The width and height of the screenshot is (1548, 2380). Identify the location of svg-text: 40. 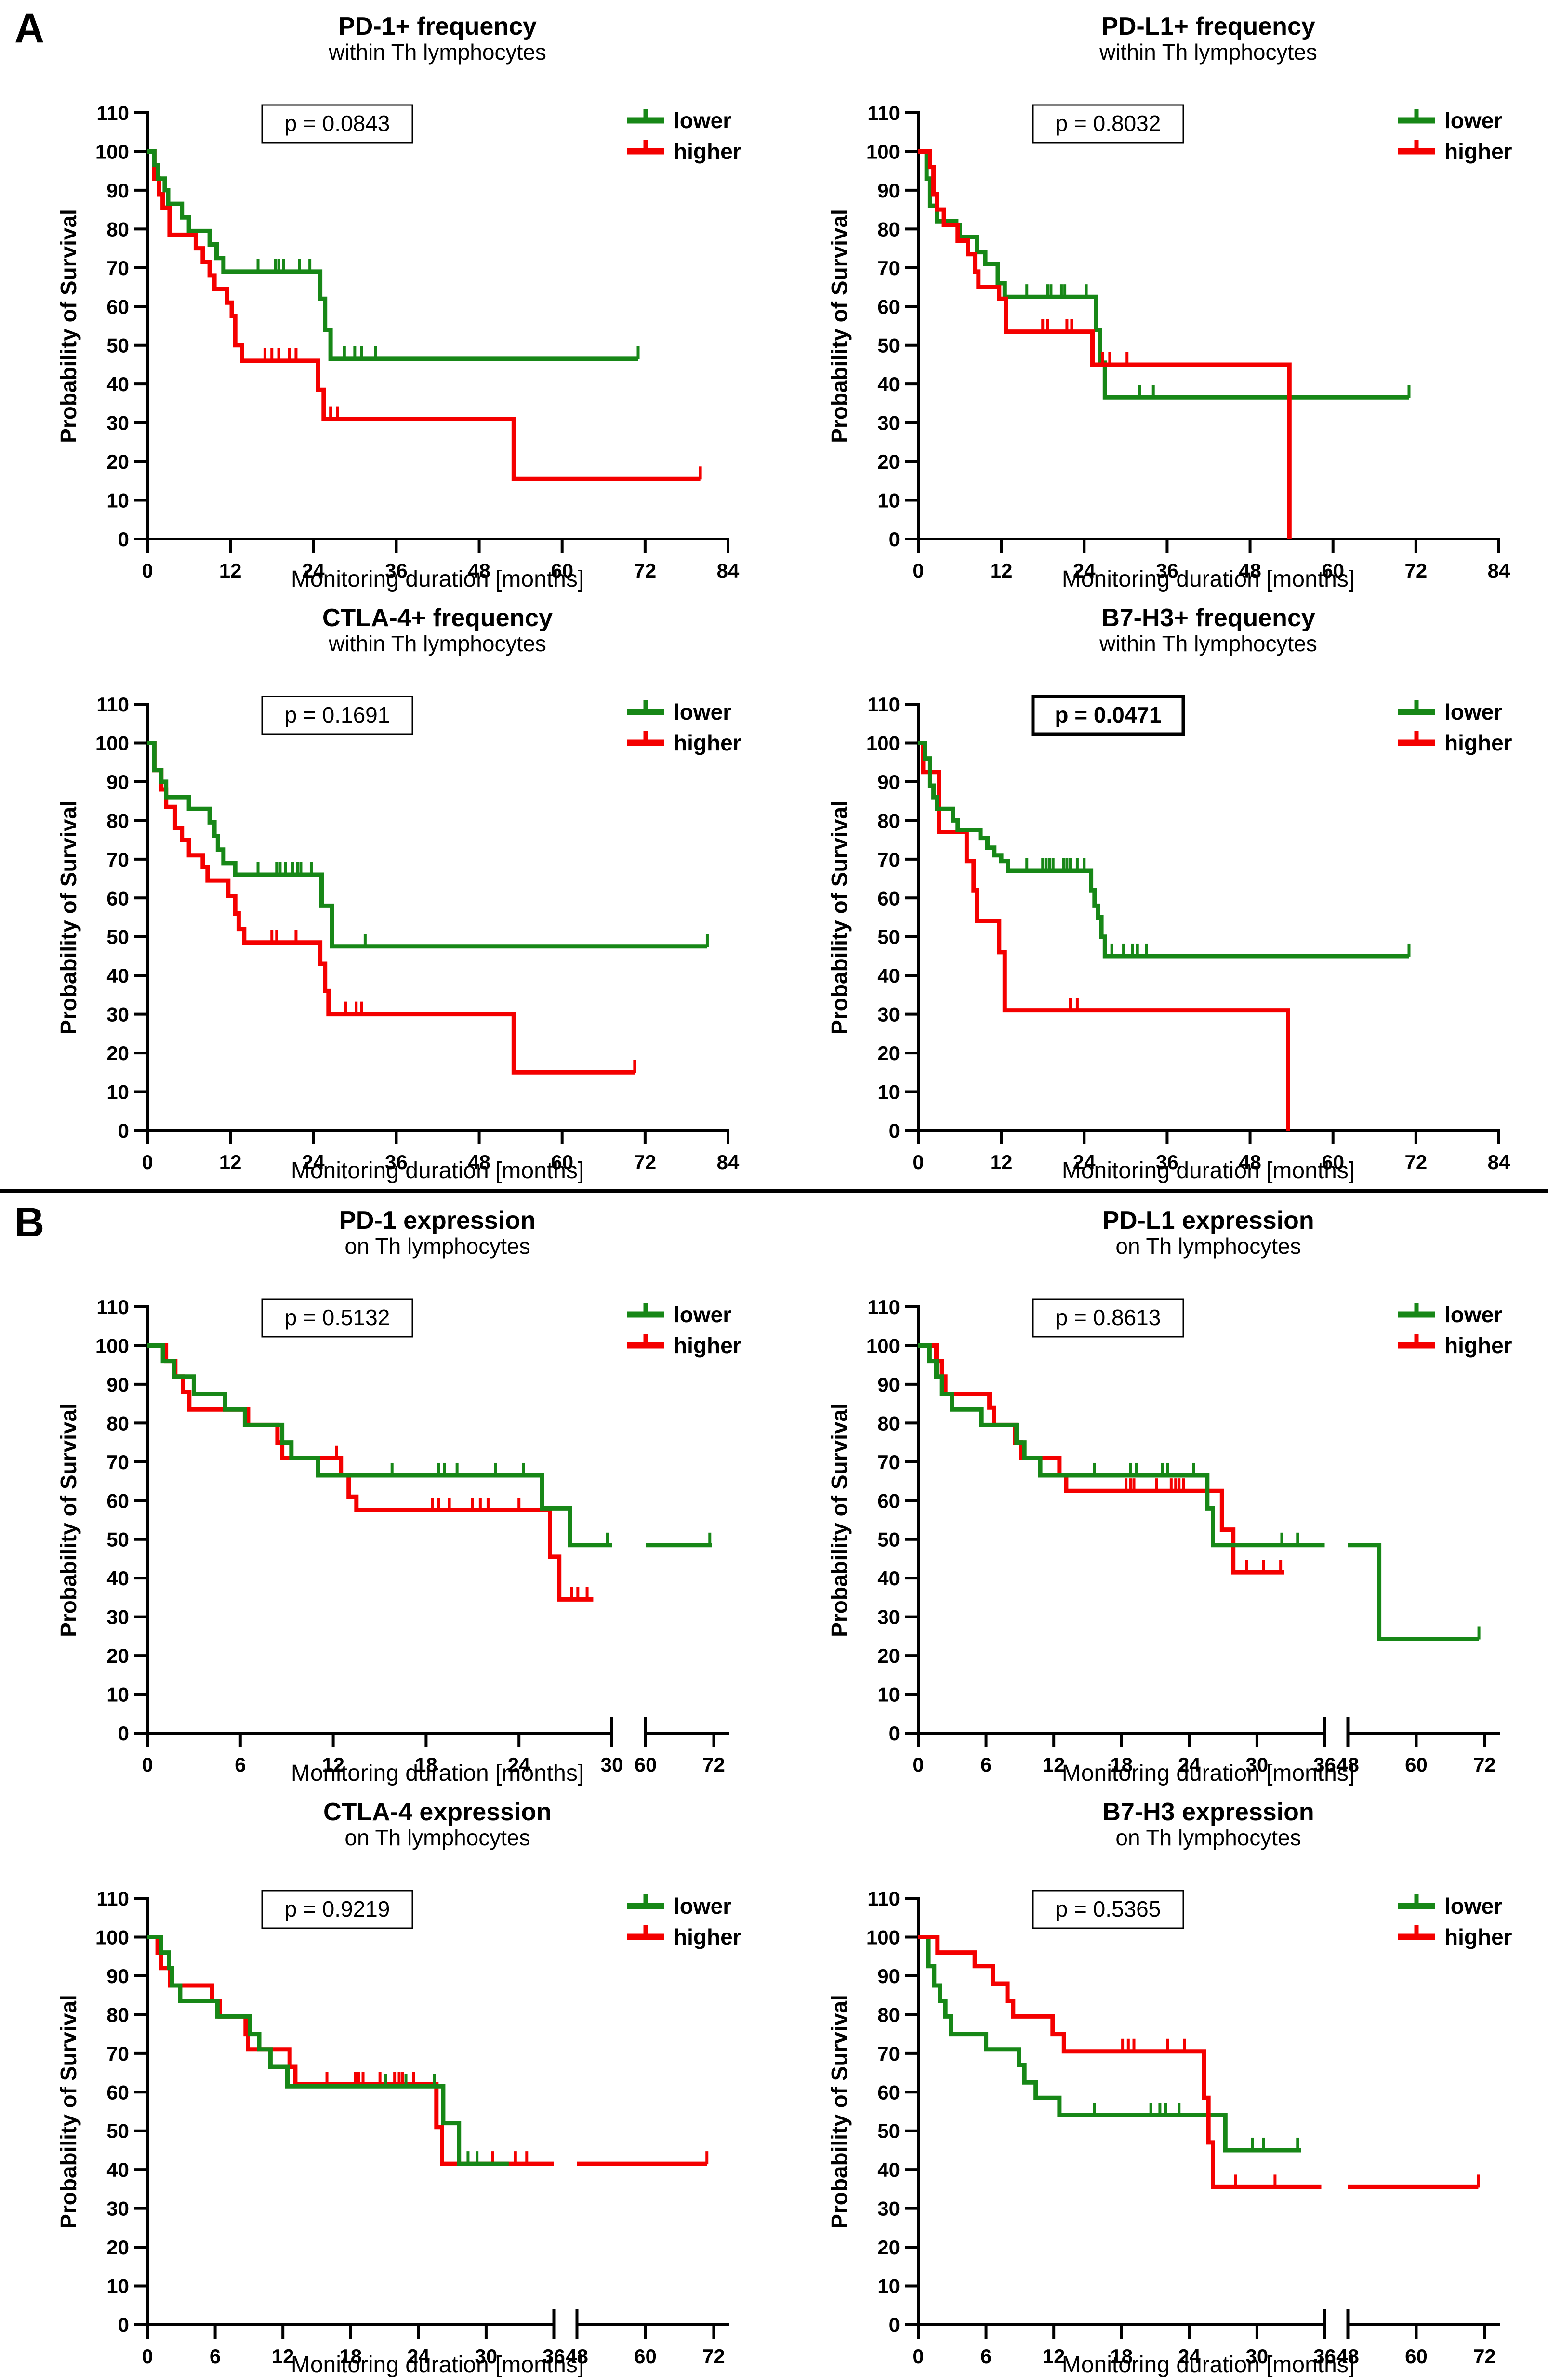
(889, 976).